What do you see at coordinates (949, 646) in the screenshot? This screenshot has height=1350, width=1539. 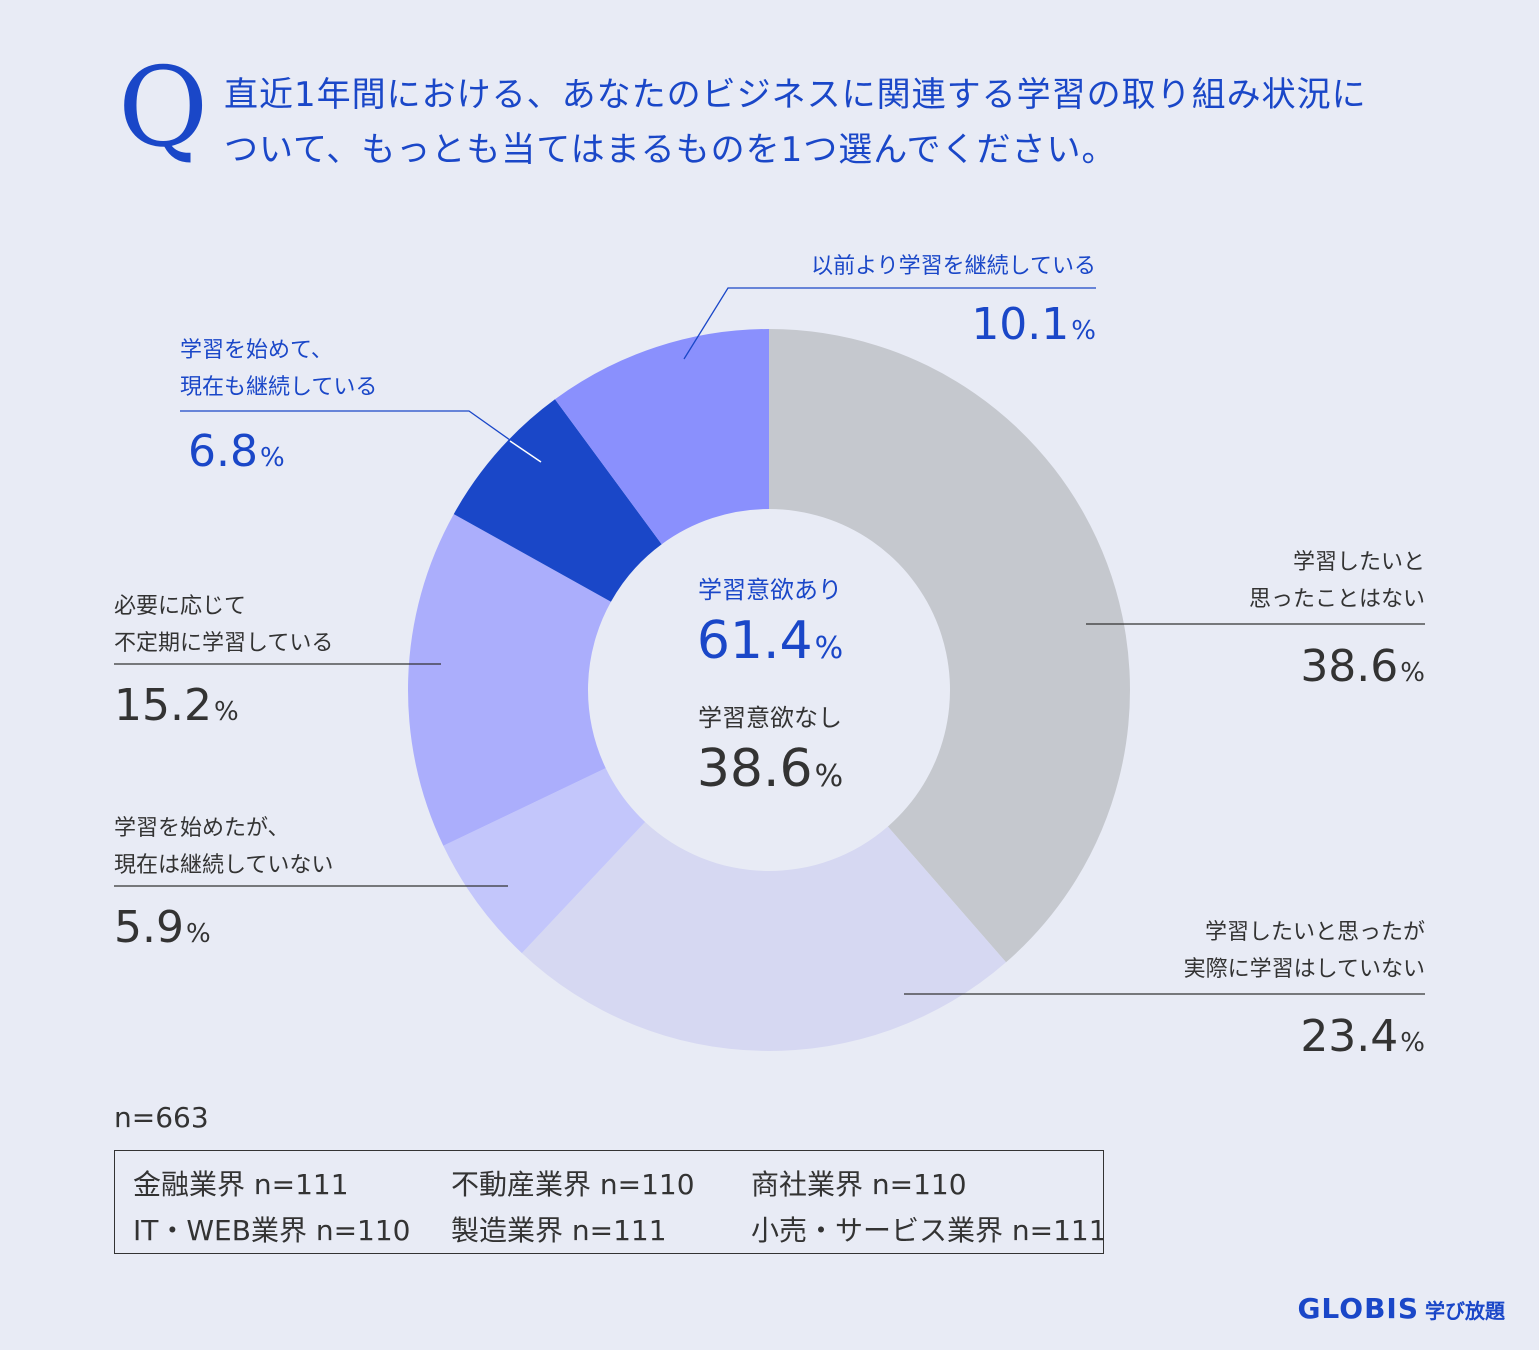 I see `slice-never-wanted` at bounding box center [949, 646].